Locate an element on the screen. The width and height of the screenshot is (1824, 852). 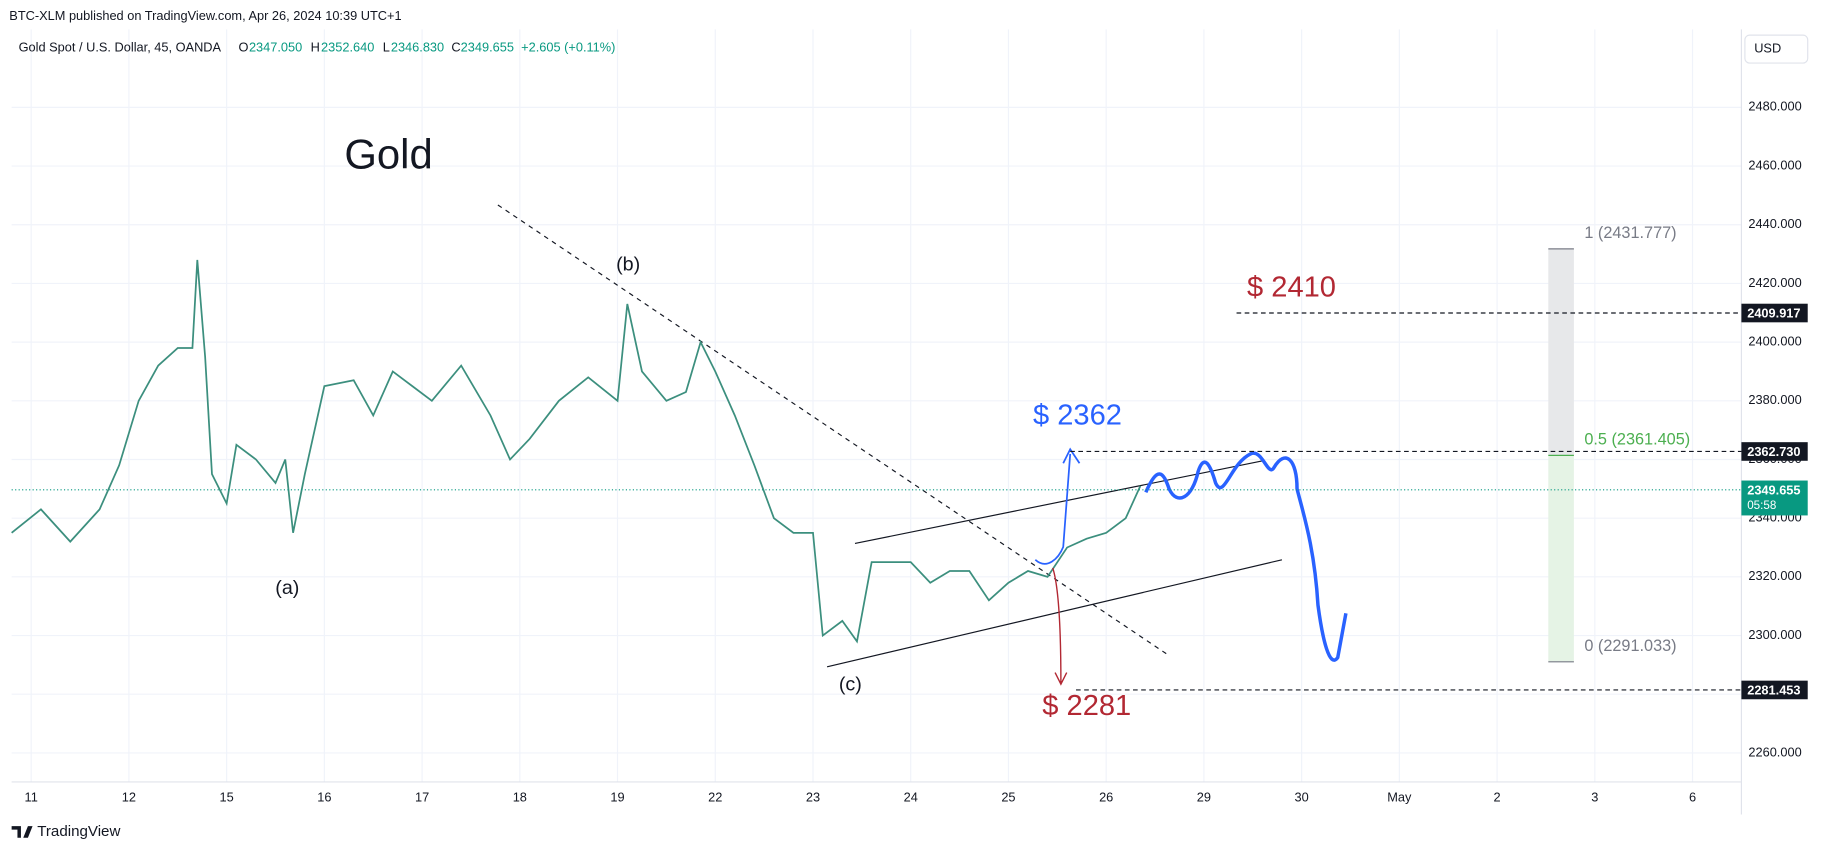
x-tick-label: 15 is located at coordinates (227, 797).